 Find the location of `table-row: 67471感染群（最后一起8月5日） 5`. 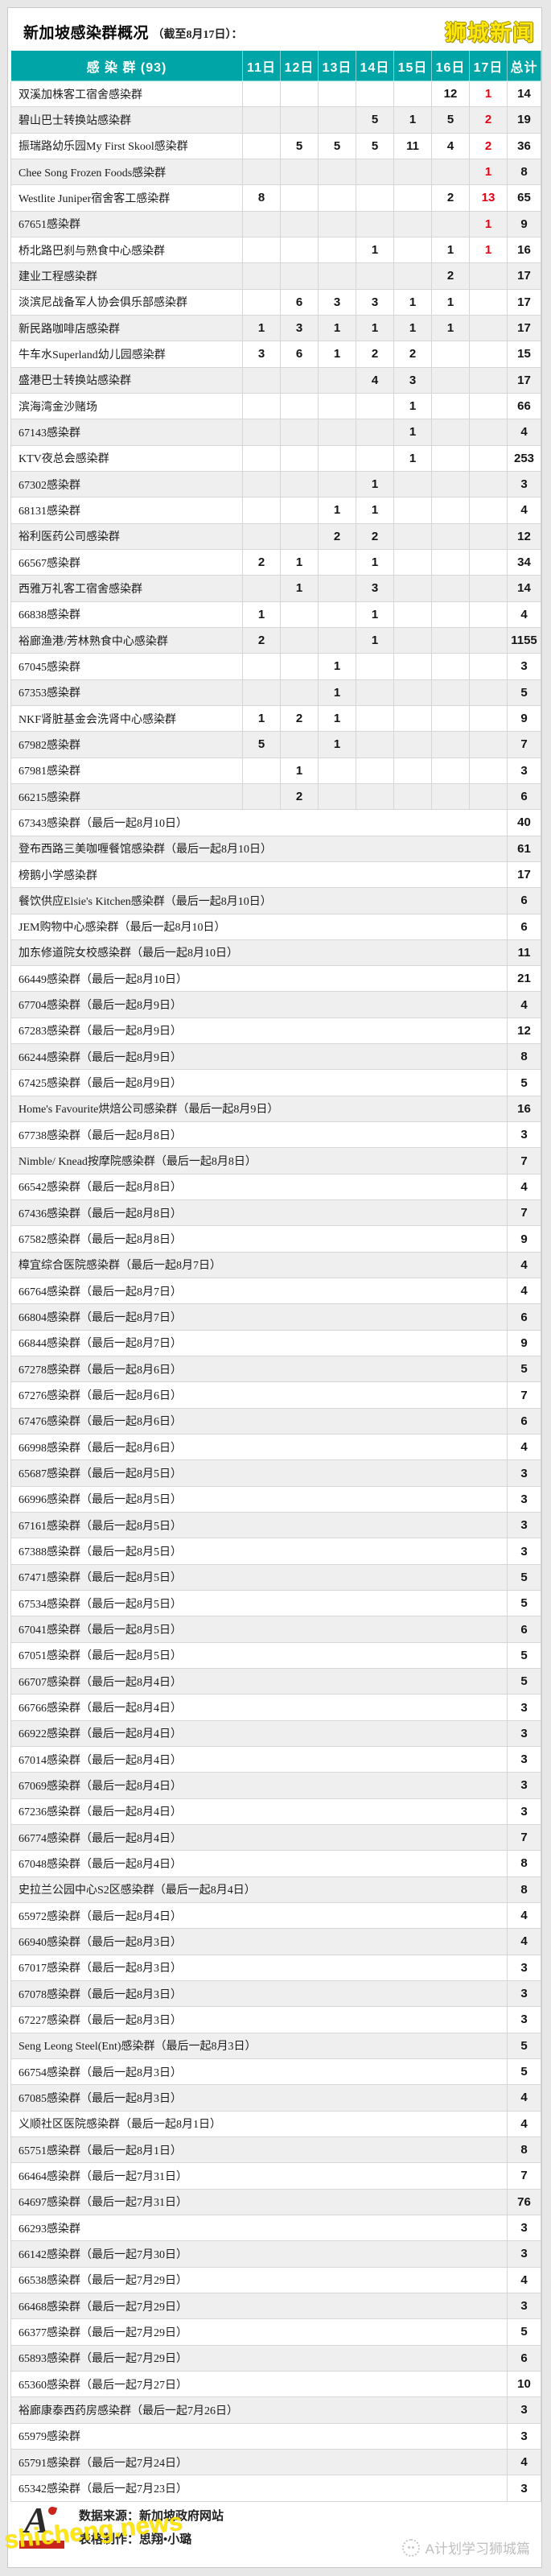

table-row: 67471感染群（最后一起8月5日） 5 is located at coordinates (275, 1577).